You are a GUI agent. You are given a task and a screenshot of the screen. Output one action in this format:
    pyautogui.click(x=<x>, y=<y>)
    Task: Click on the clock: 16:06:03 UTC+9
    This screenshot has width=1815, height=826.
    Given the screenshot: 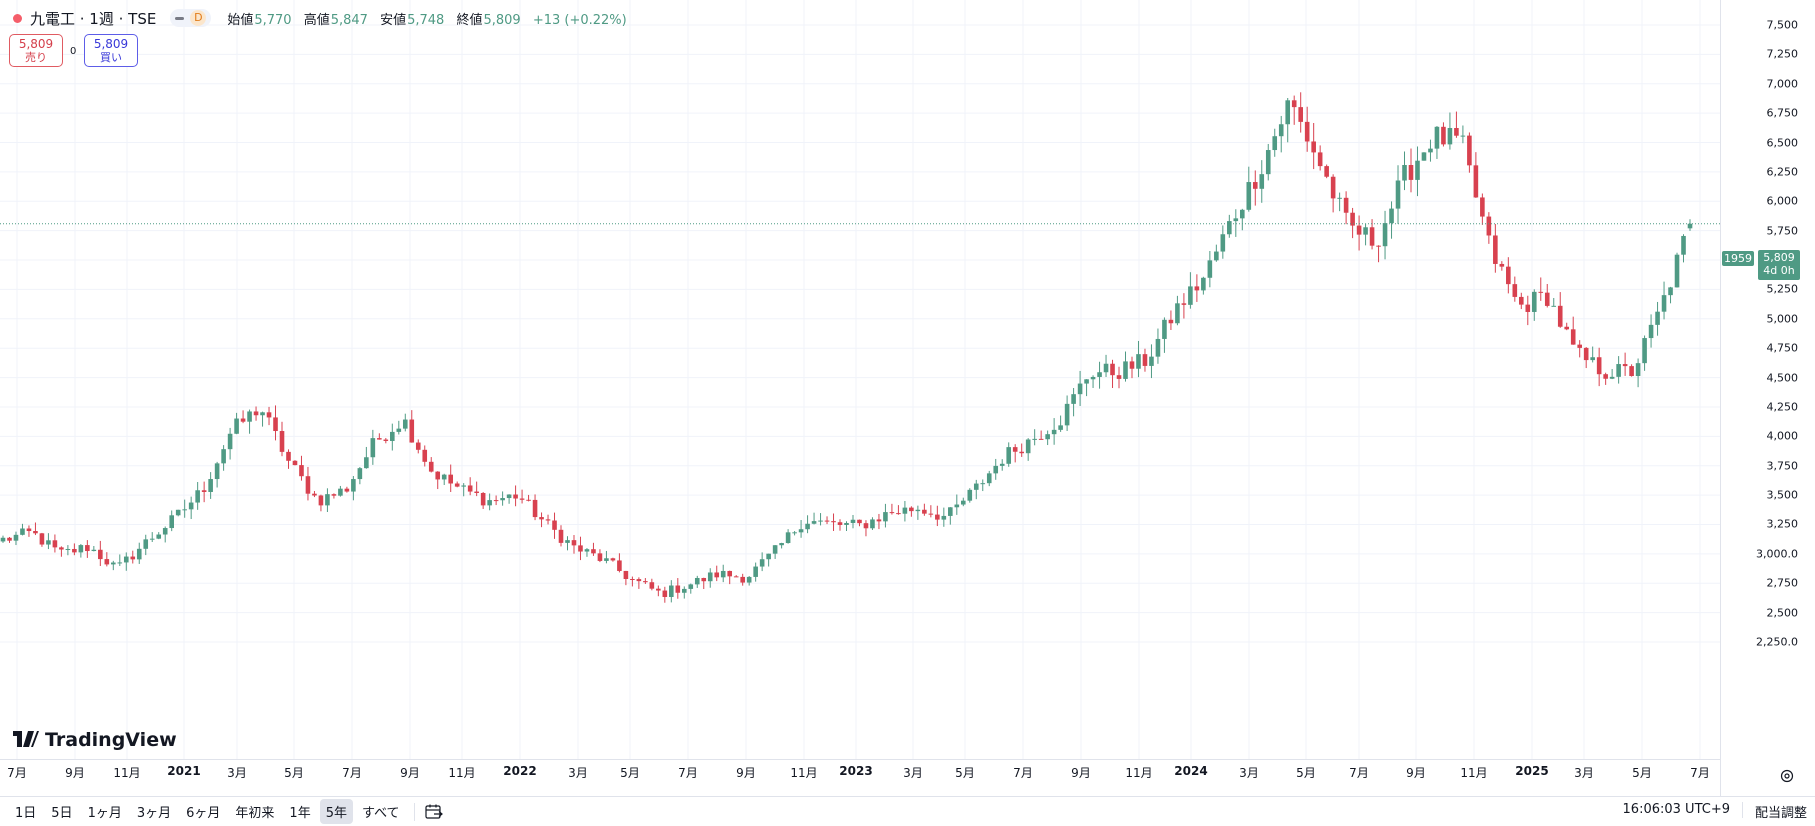 What is the action you would take?
    pyautogui.click(x=1676, y=809)
    